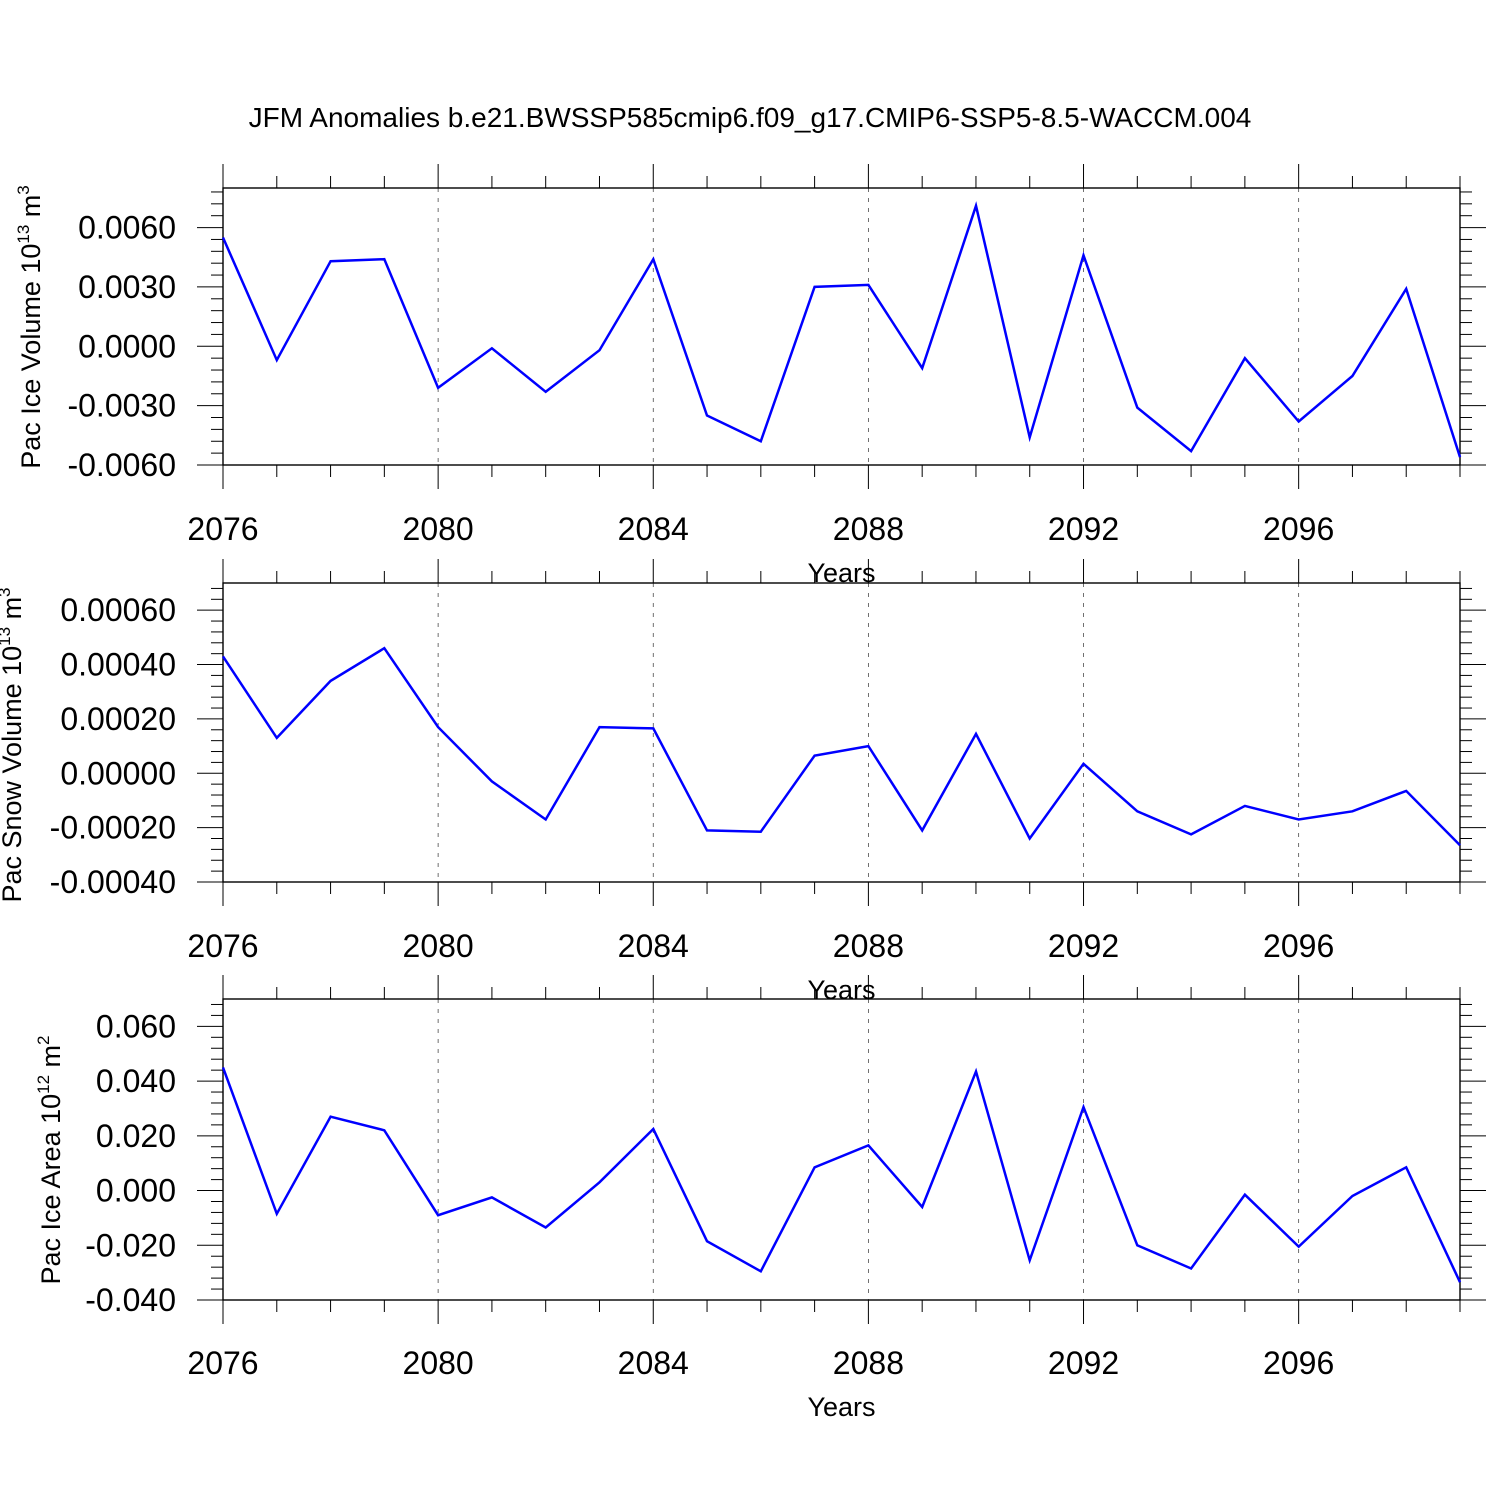  Describe the element at coordinates (30, 327) in the screenshot. I see `y-axis-label: Pac Ice Volume 1013 m3` at that location.